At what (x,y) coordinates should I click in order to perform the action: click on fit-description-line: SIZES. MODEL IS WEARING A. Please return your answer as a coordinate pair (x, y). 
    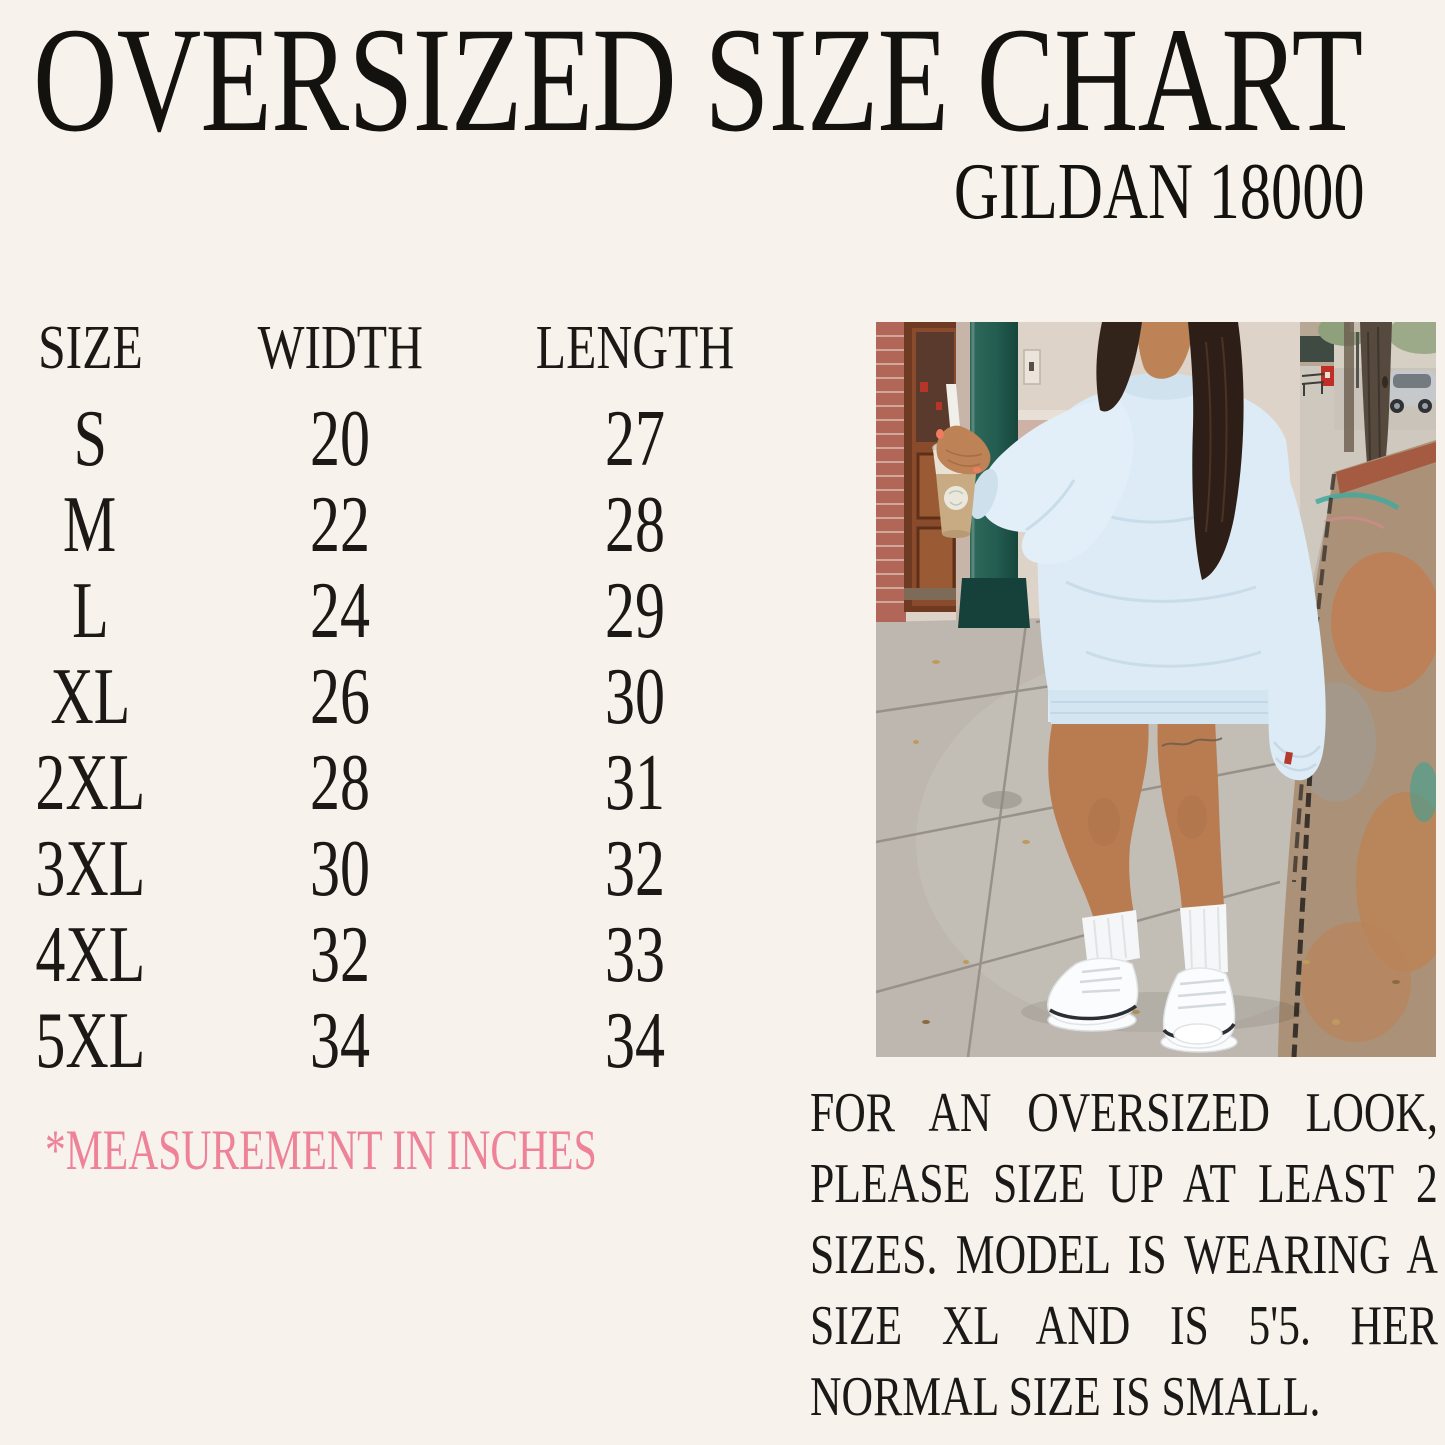
    Looking at the image, I should click on (1124, 1255).